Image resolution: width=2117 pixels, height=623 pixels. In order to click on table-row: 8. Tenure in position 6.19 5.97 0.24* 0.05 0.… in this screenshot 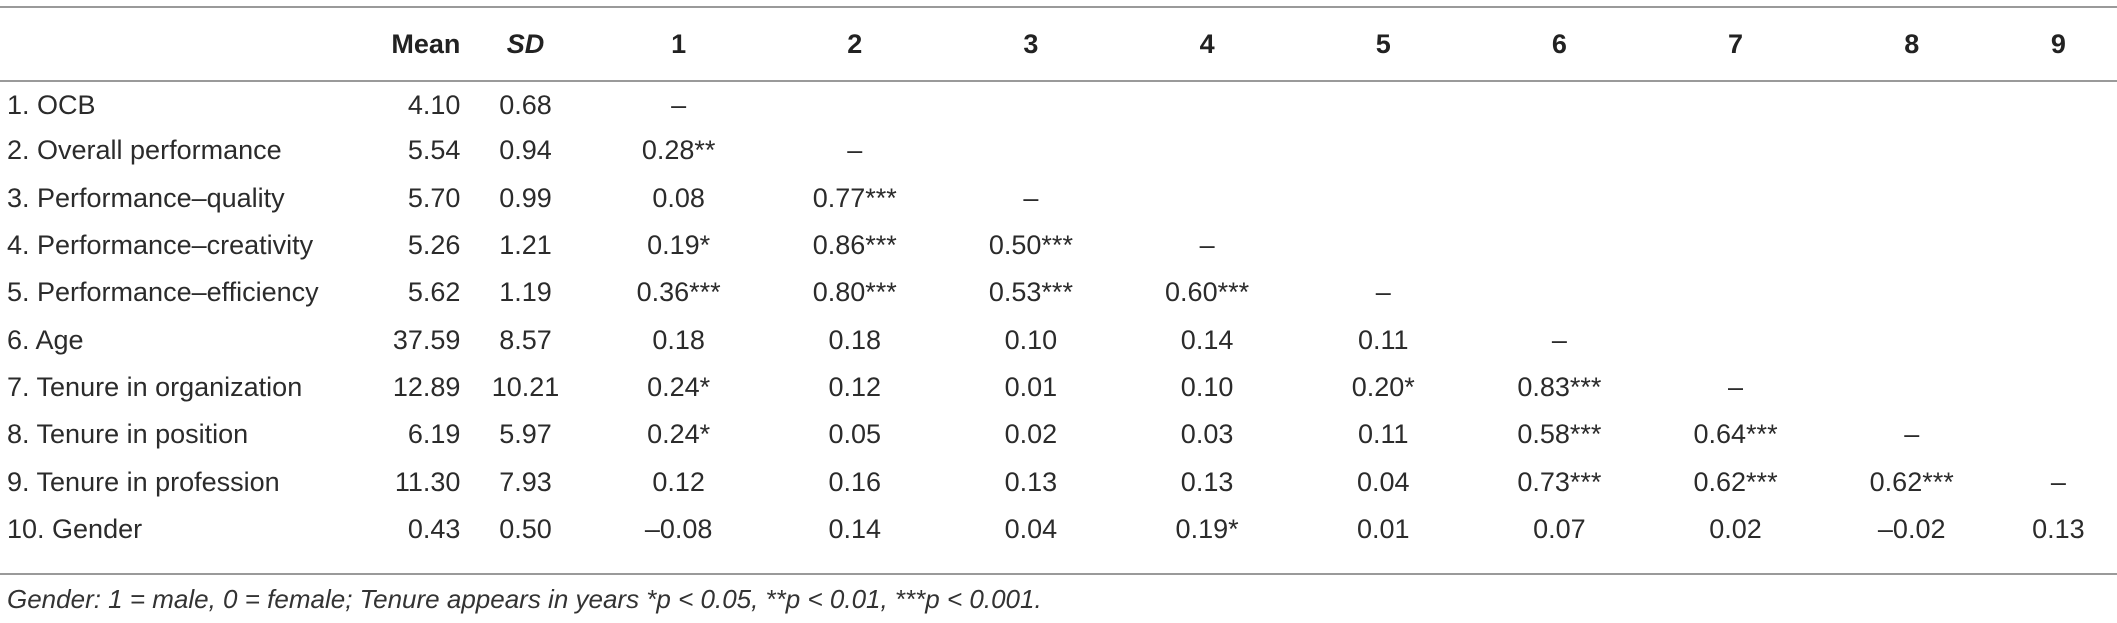, I will do `click(1058, 434)`.